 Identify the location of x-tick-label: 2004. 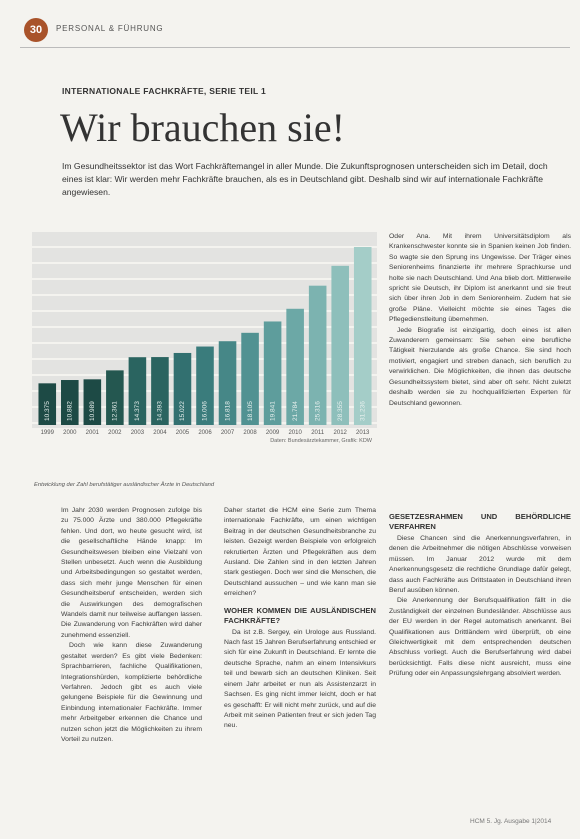
(160, 433).